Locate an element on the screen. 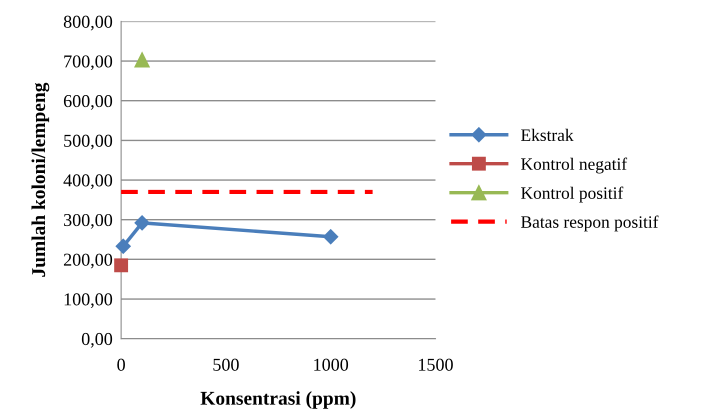  x-tick-label: 1000 is located at coordinates (331, 364).